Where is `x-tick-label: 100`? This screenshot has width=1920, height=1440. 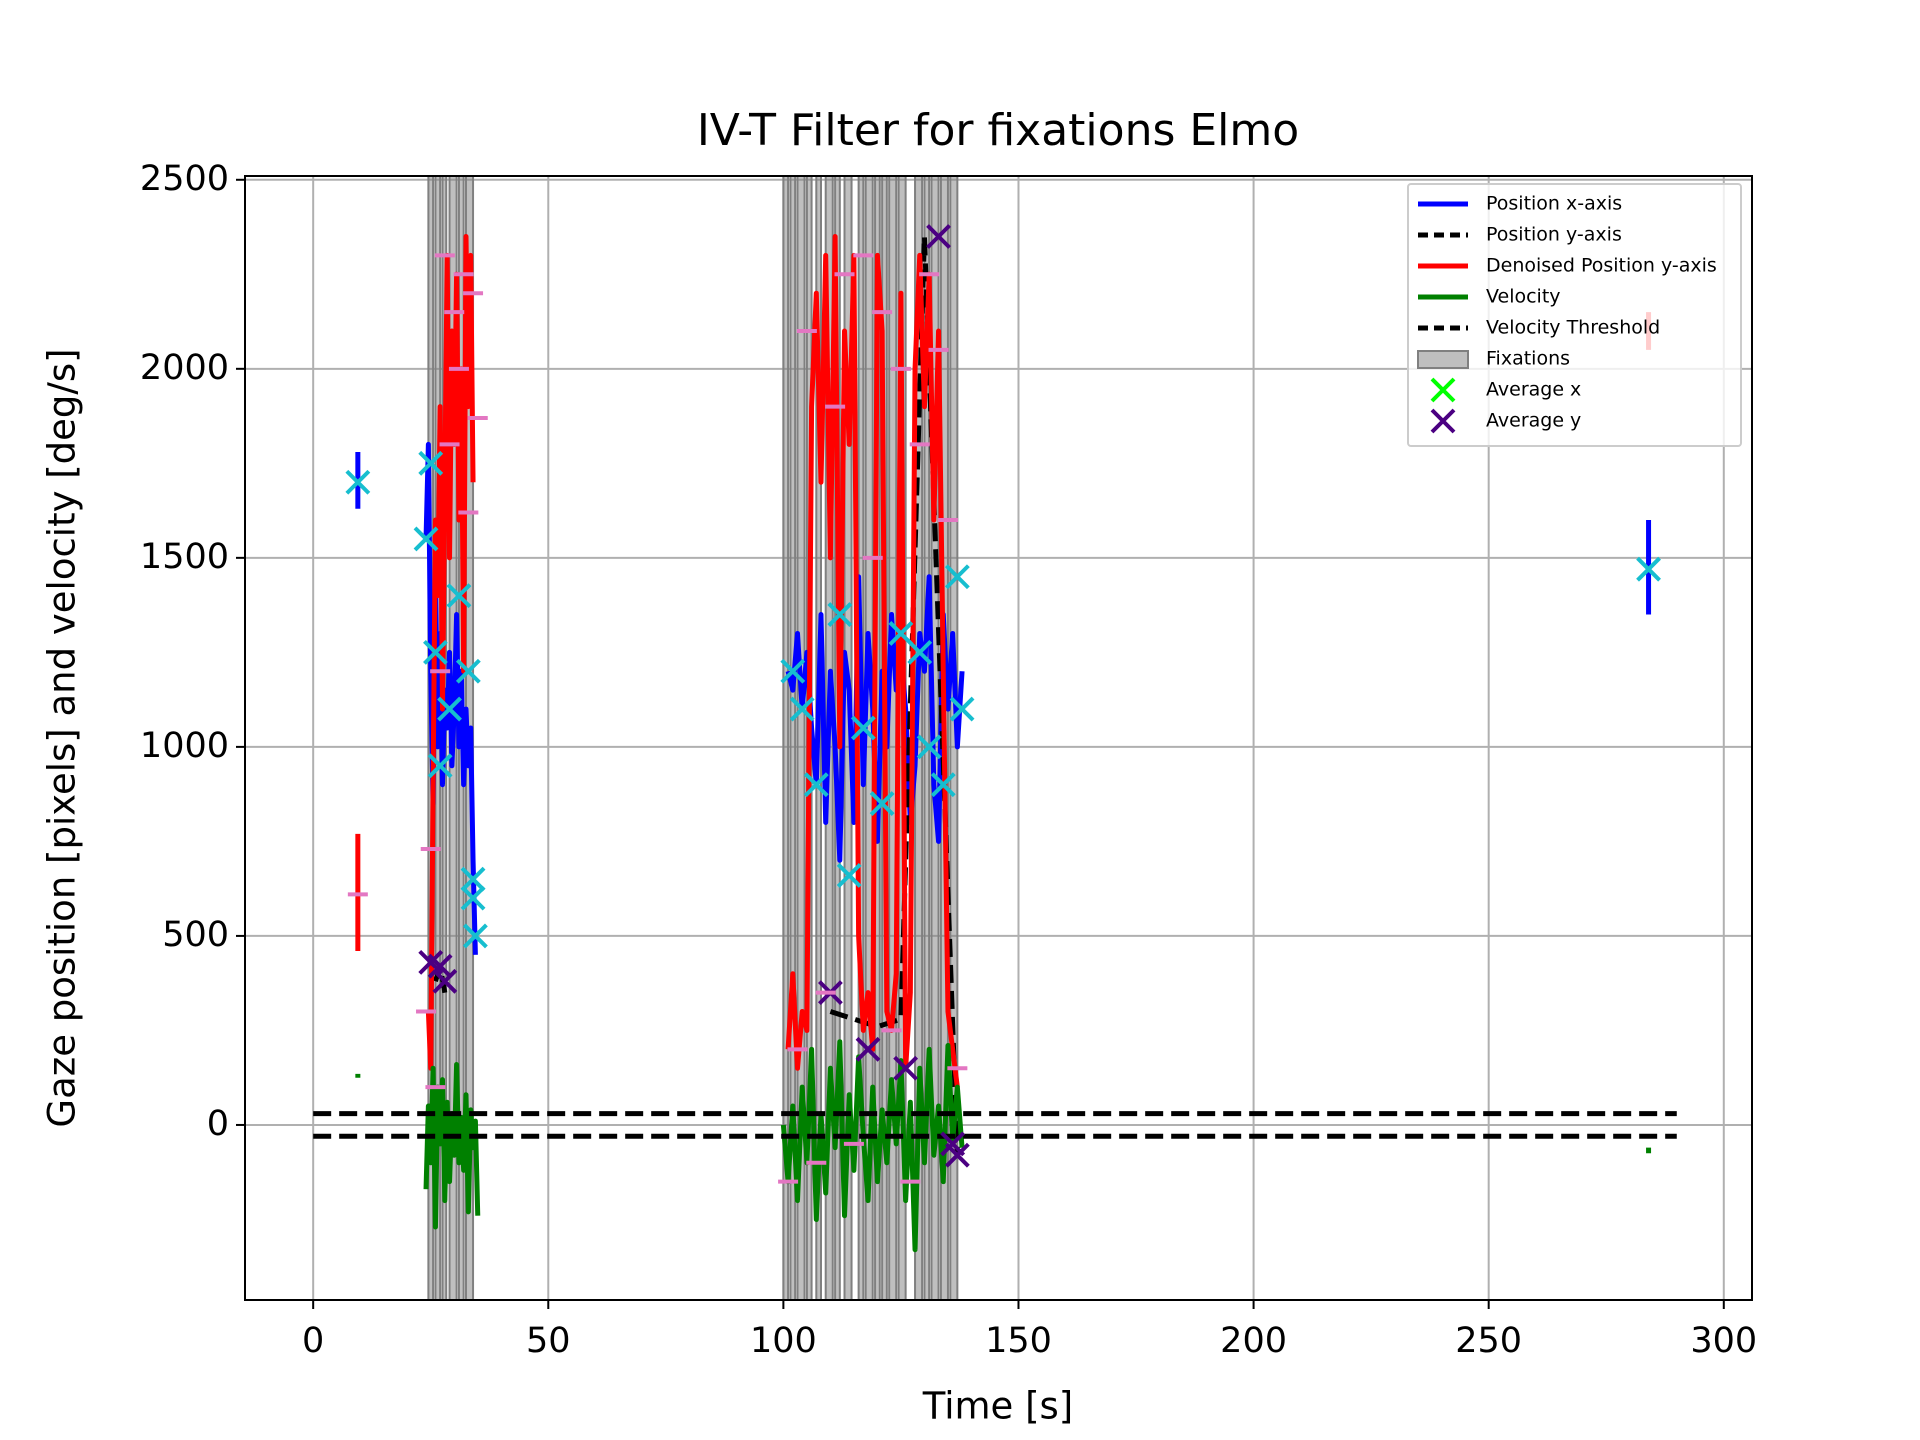
x-tick-label: 100 is located at coordinates (783, 1341).